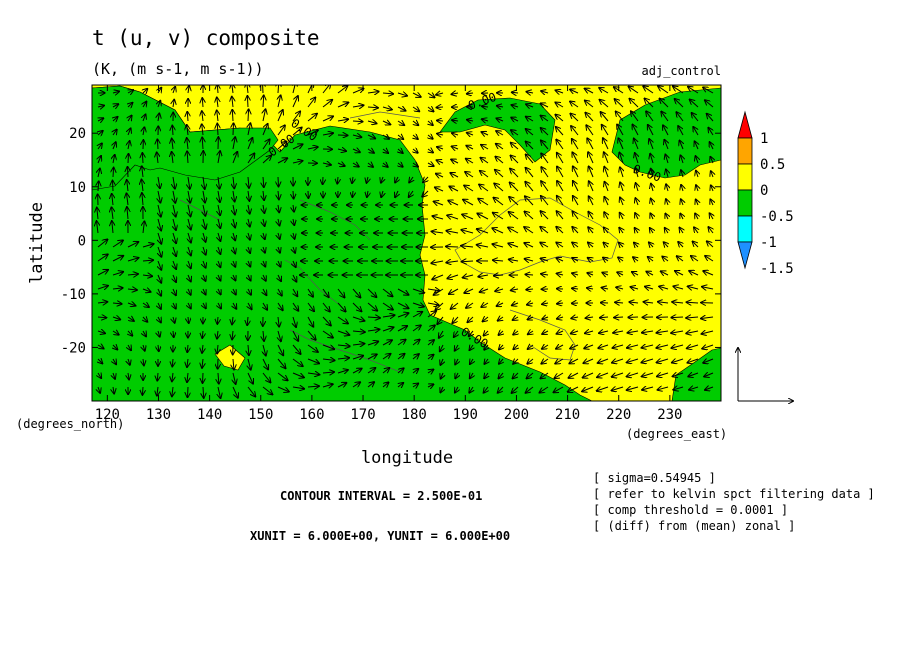 This screenshot has height=658, width=904. Describe the element at coordinates (77, 134) in the screenshot. I see `y-tick-label: 20` at that location.